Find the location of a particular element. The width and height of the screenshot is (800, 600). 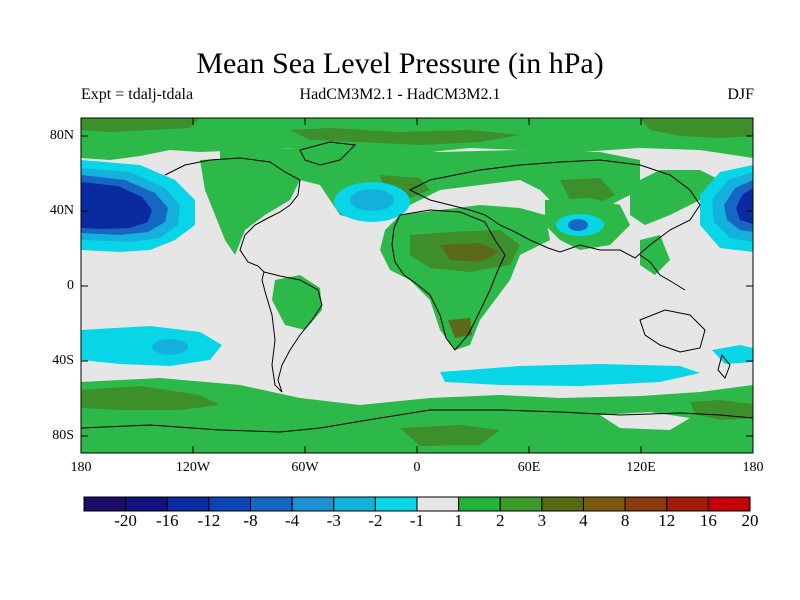

sahara-dark-olive is located at coordinates (470, 252).